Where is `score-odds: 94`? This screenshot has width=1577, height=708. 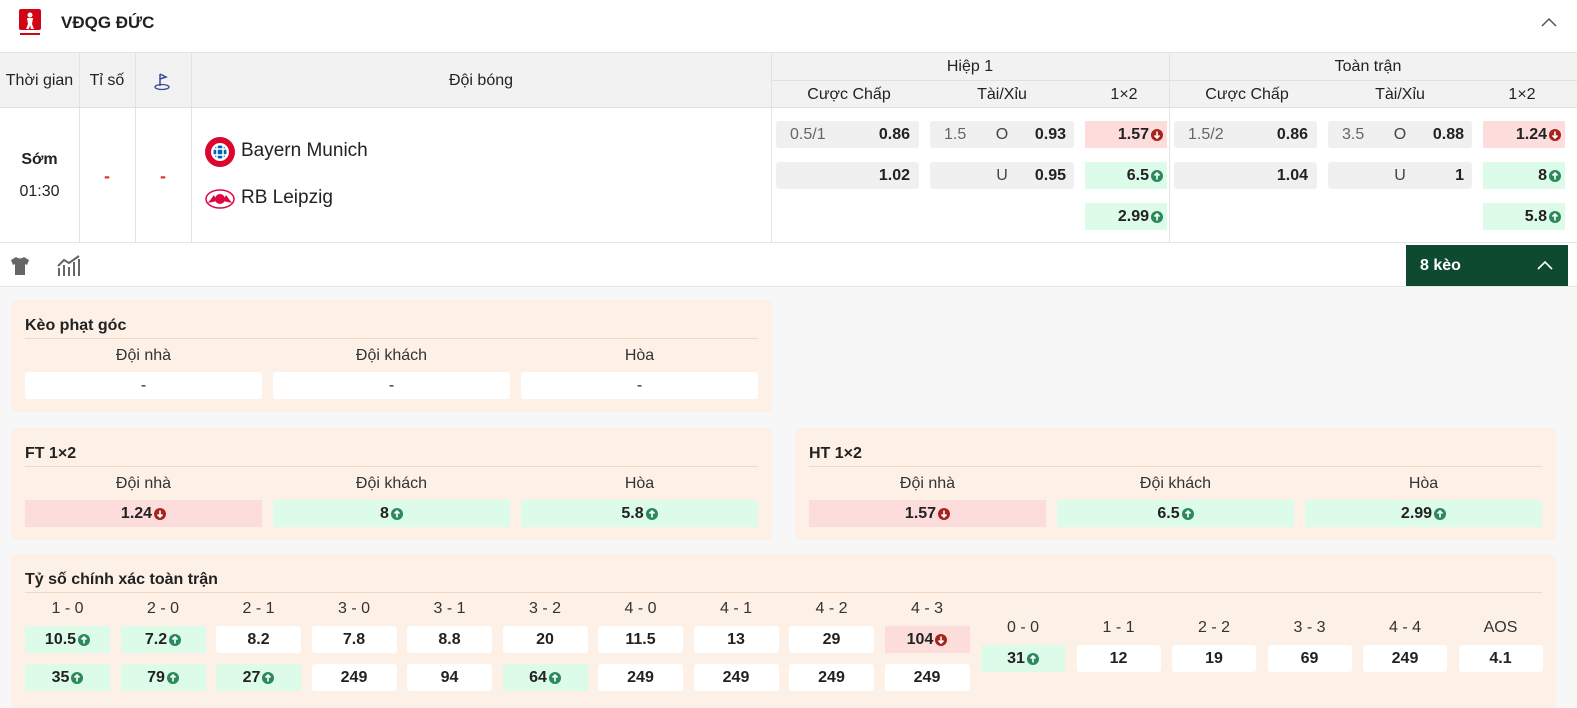
score-odds: 94 is located at coordinates (449, 677).